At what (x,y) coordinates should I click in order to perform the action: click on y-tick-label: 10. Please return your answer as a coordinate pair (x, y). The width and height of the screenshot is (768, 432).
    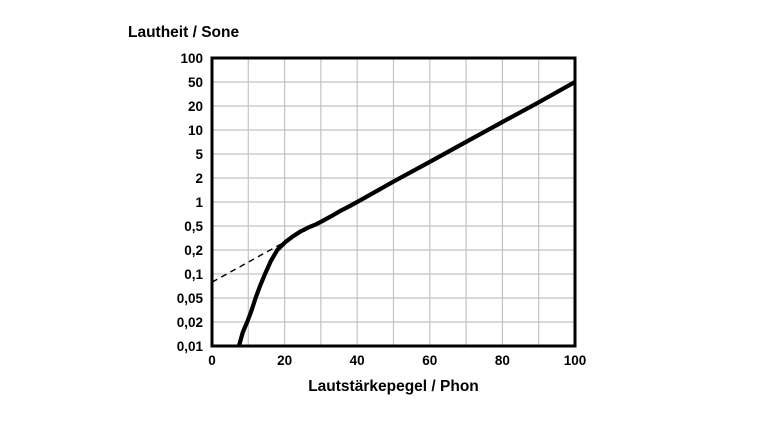
    Looking at the image, I should click on (195, 130).